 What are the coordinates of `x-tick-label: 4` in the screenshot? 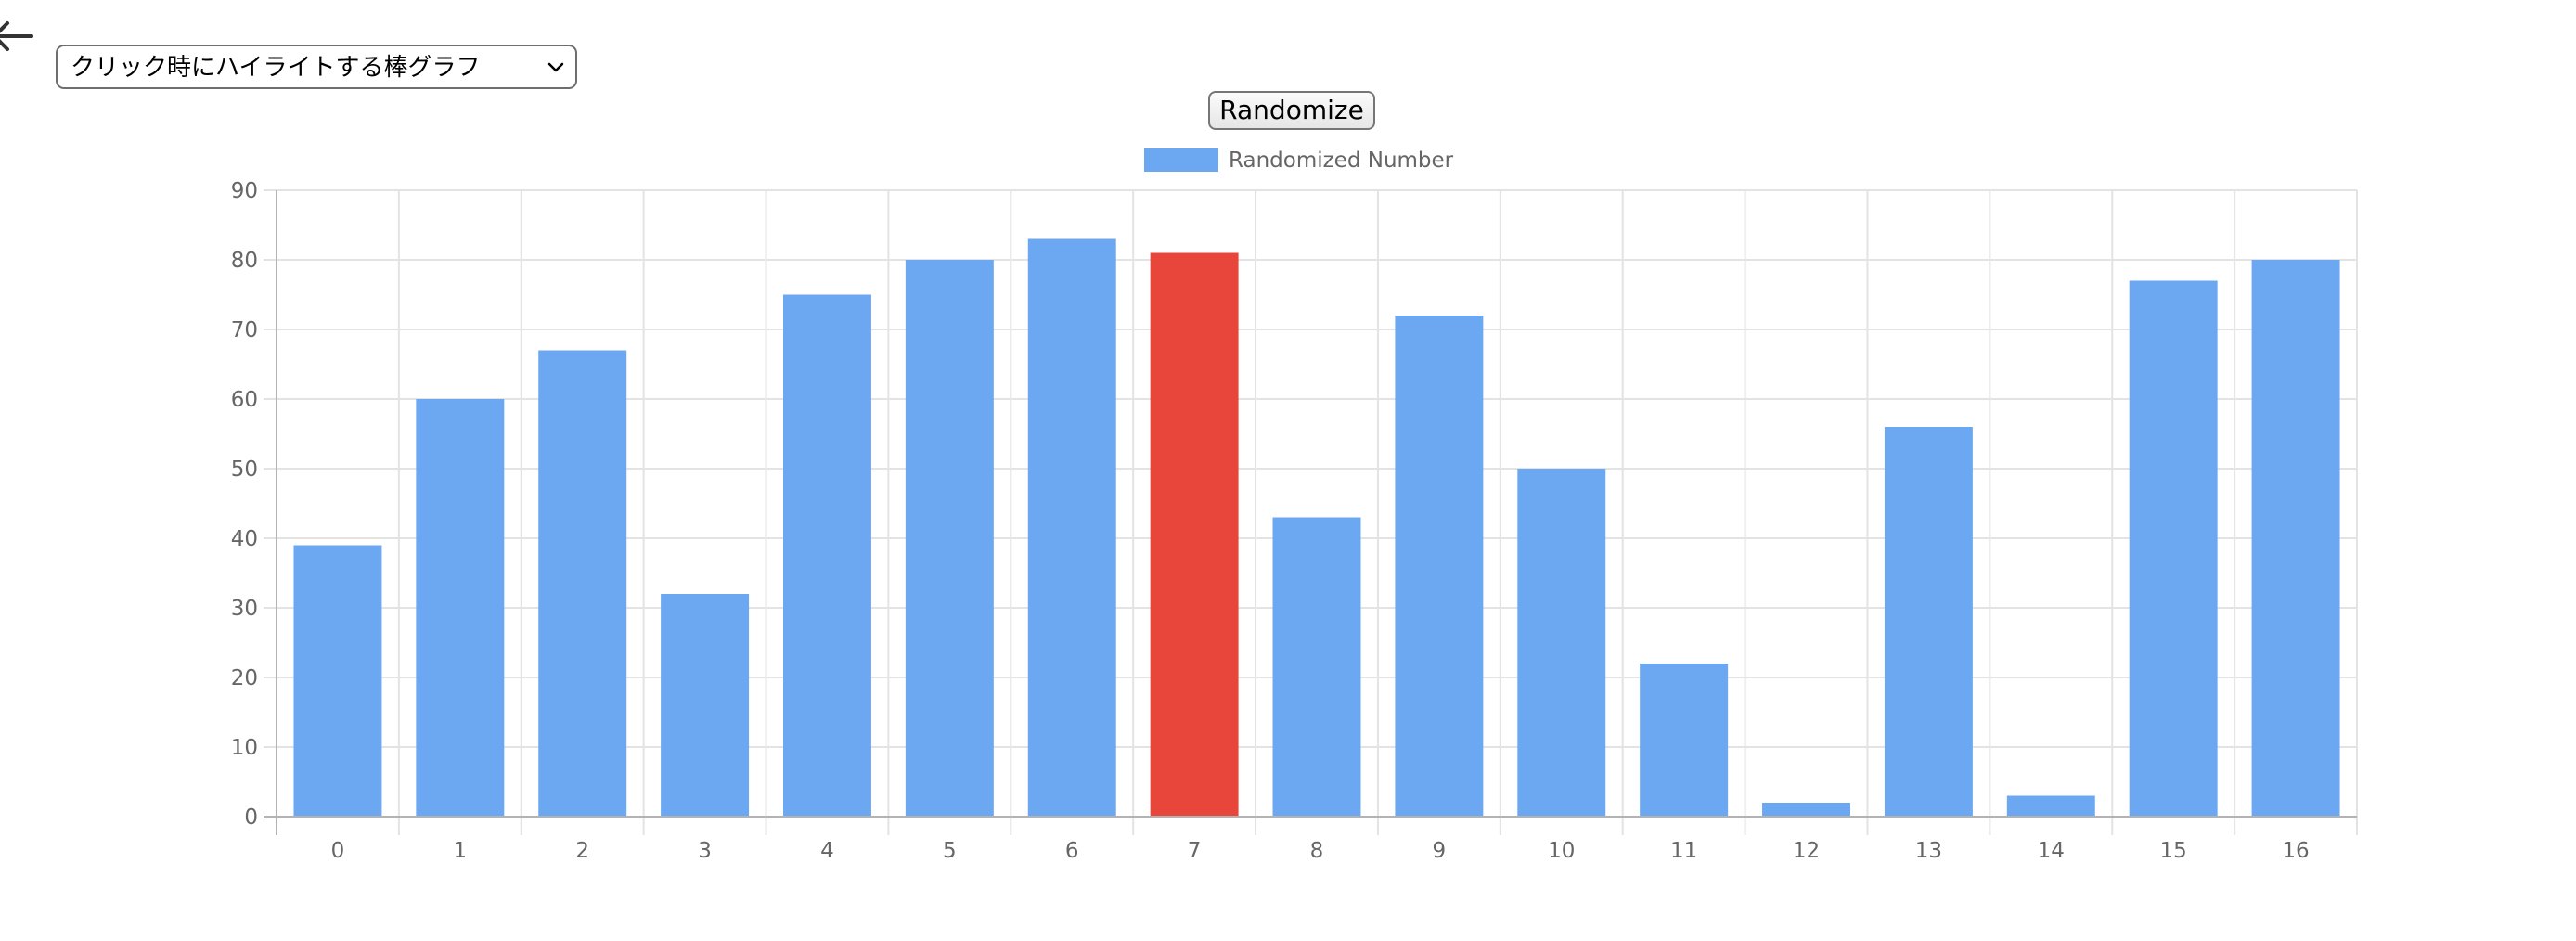 It's located at (827, 851).